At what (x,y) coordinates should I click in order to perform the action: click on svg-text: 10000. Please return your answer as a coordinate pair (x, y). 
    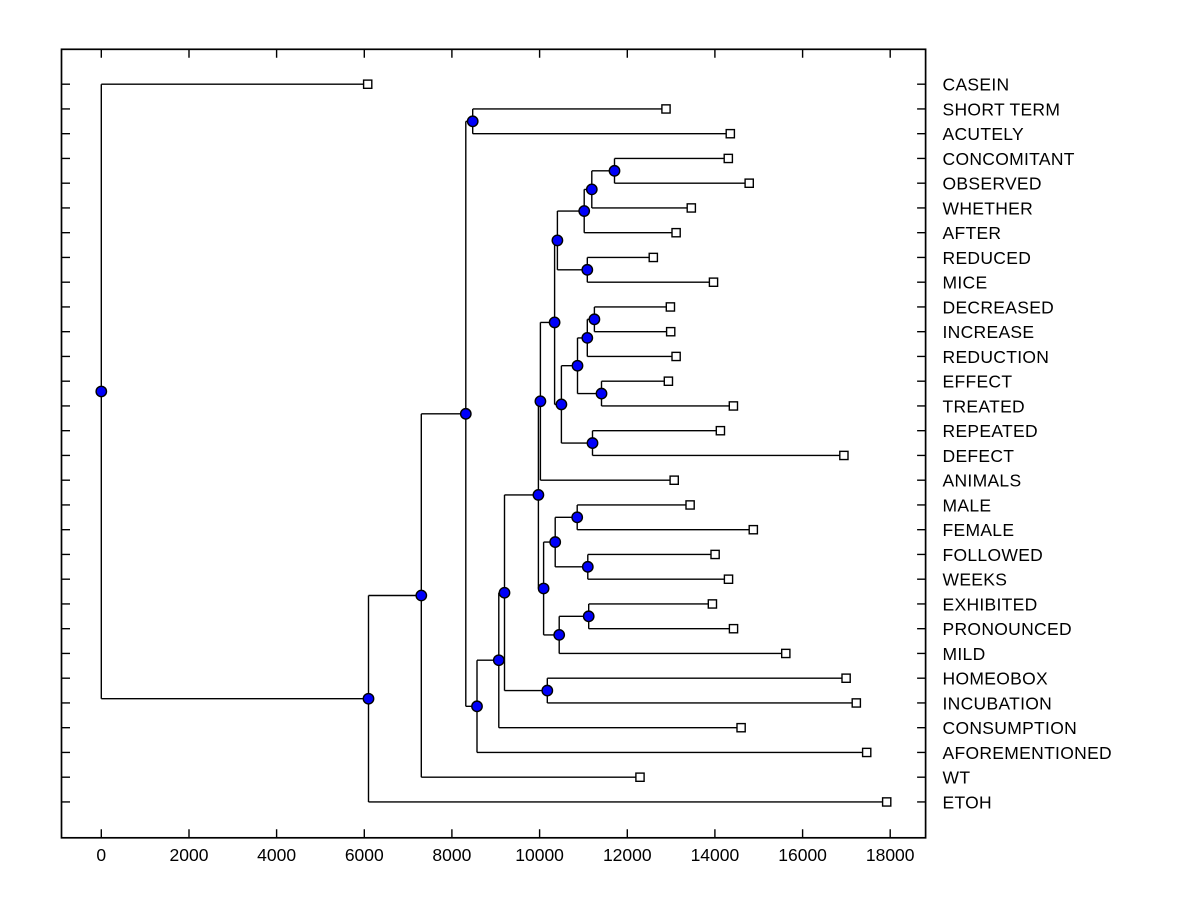
    Looking at the image, I should click on (539, 855).